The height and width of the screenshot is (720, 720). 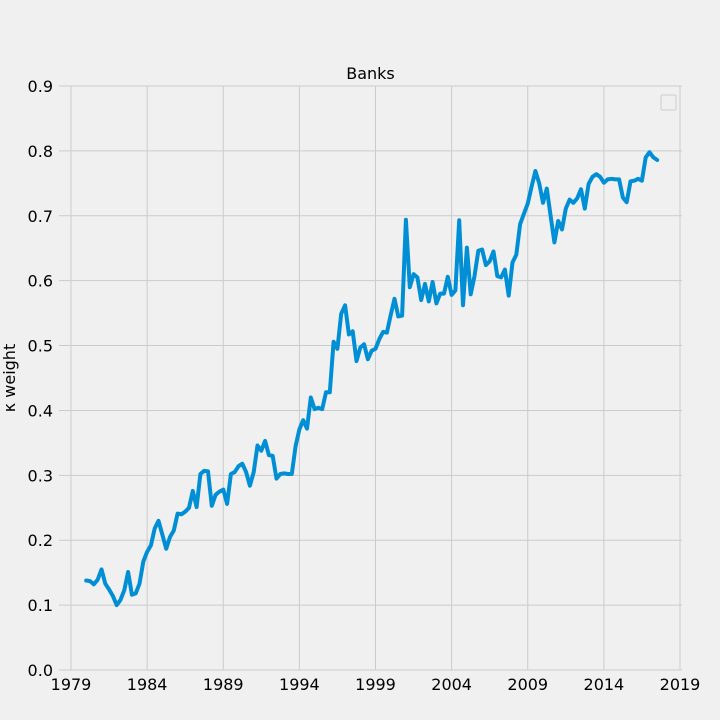 I want to click on x-tick-label: 1984, so click(x=147, y=684).